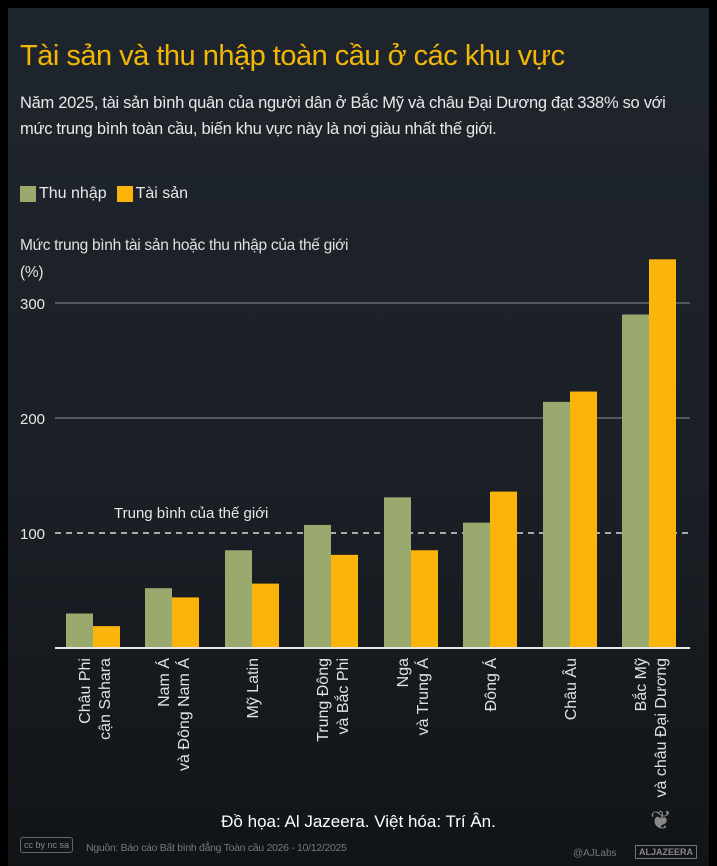 The height and width of the screenshot is (866, 717). Describe the element at coordinates (570, 689) in the screenshot. I see `x-tick-label: Châu Âu` at that location.